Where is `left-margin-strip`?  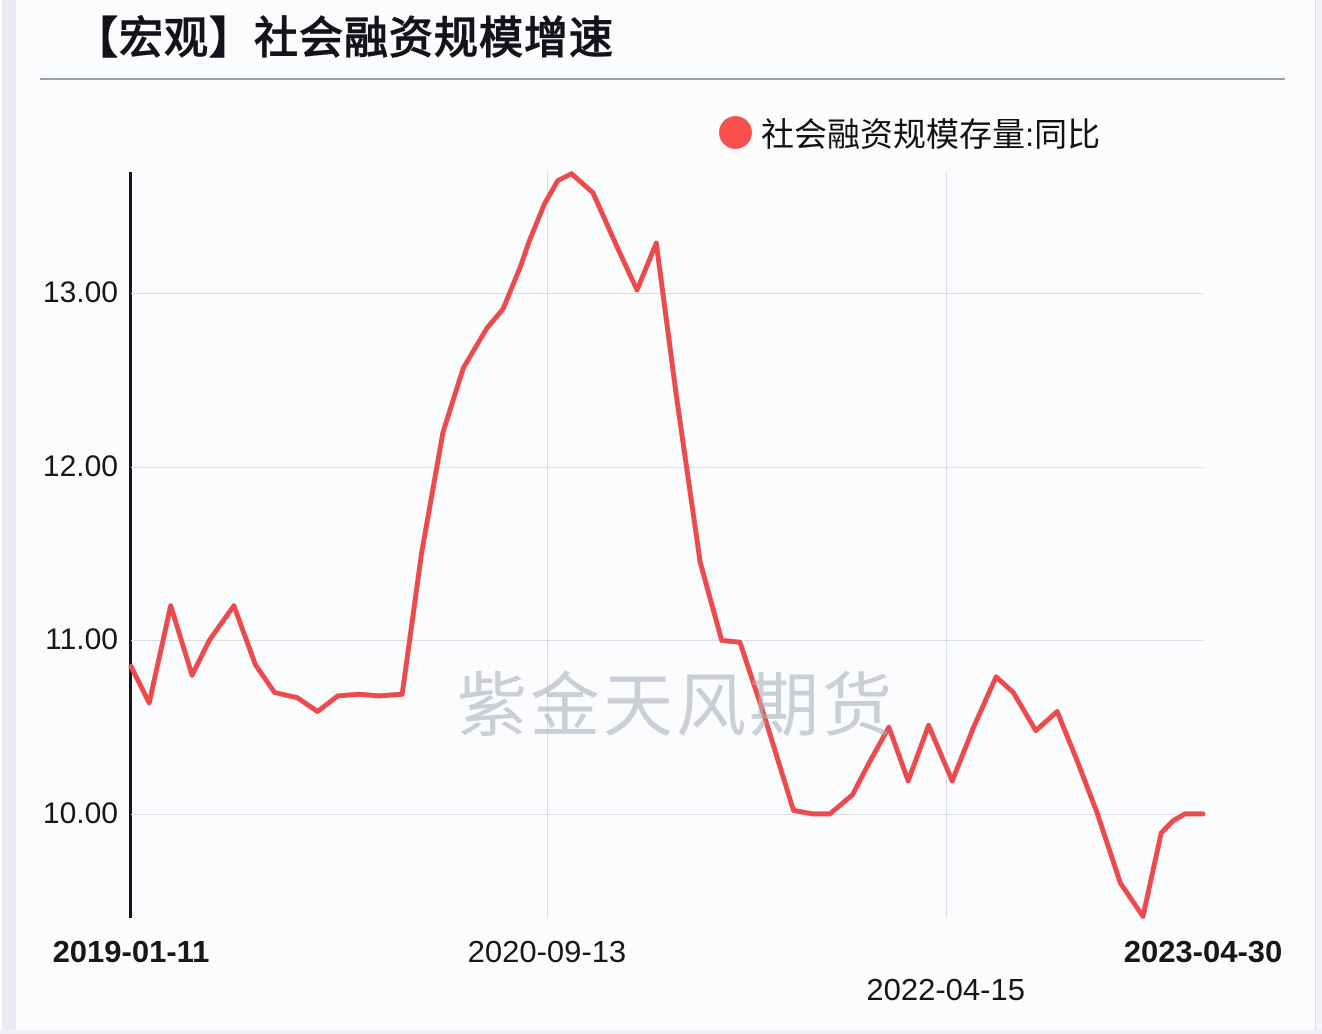
left-margin-strip is located at coordinates (9, 515).